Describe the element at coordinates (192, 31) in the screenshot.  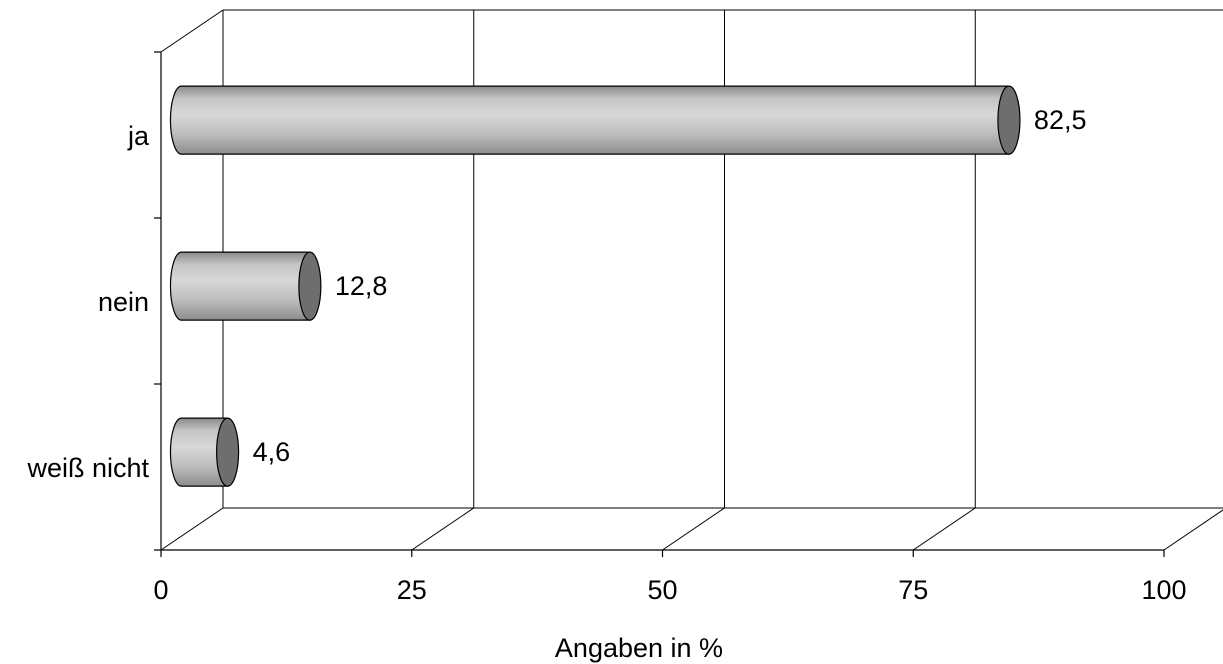
I see `side-wall-top-edge` at that location.